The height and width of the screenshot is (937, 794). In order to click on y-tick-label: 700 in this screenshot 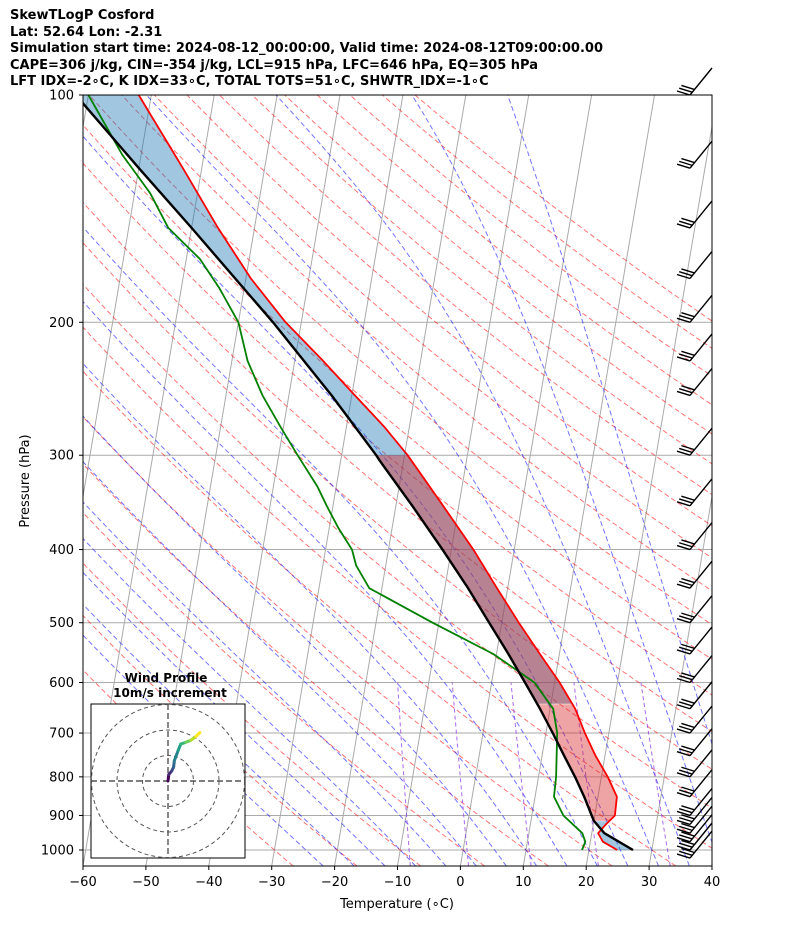, I will do `click(61, 734)`.